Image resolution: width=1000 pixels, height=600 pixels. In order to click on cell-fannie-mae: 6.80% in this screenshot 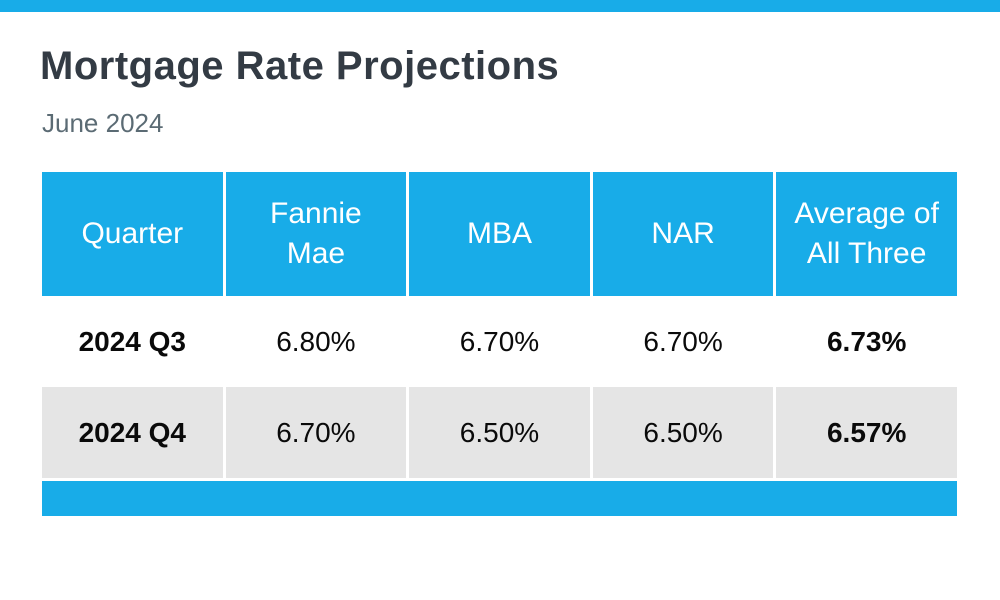, I will do `click(316, 341)`.